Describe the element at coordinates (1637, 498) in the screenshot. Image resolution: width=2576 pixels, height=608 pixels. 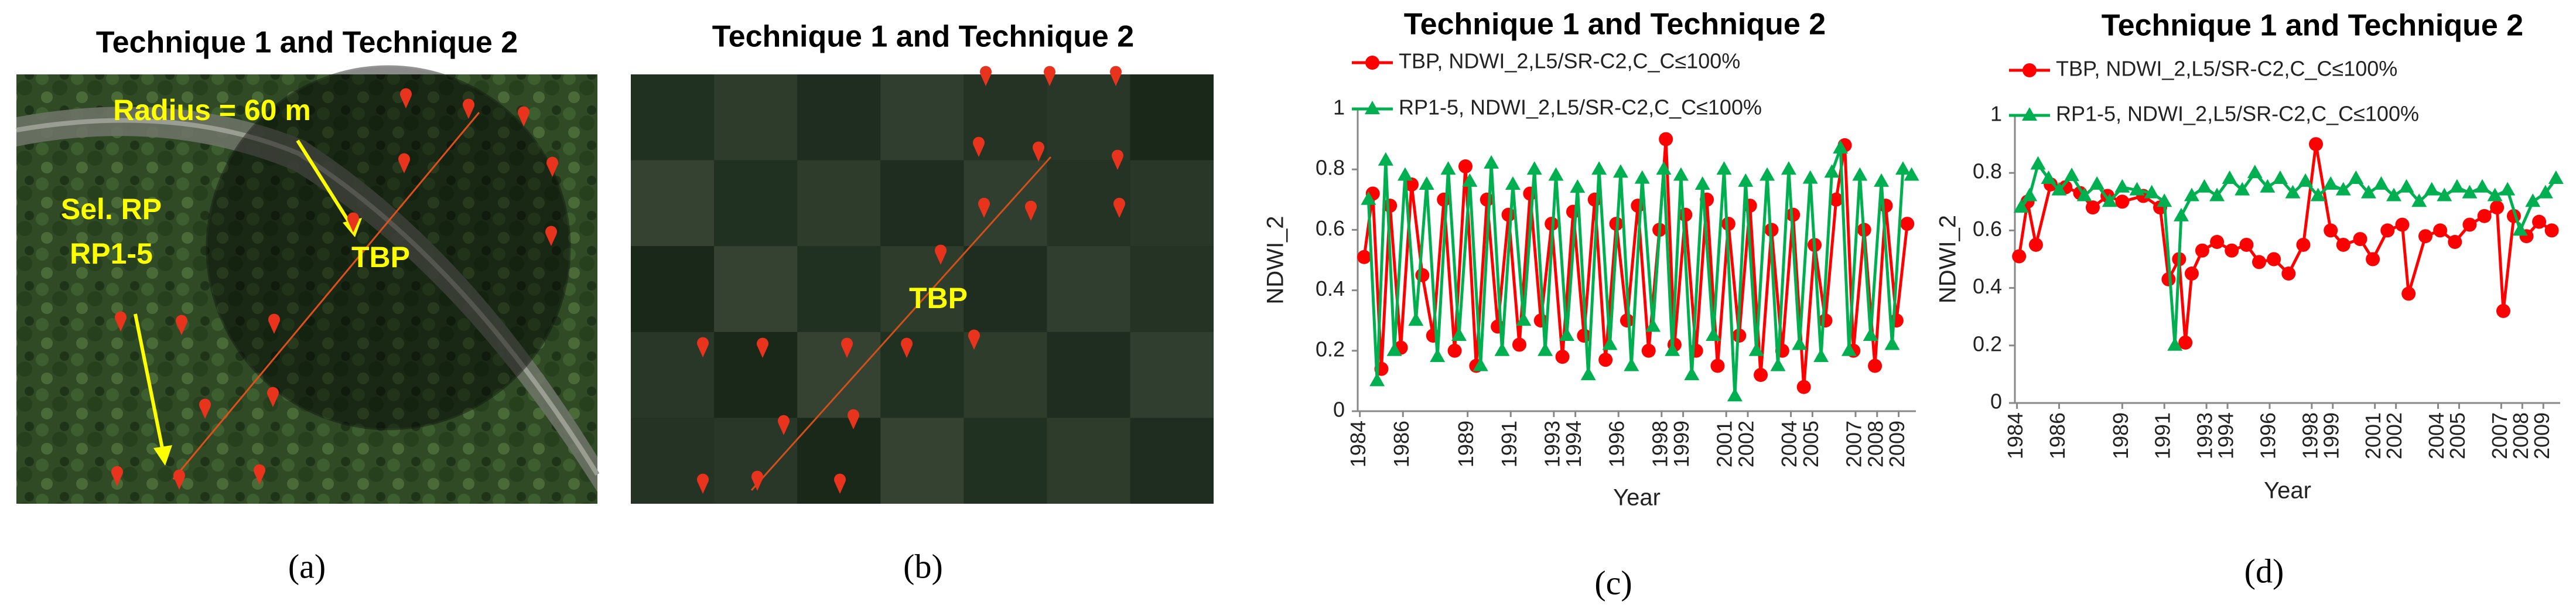
I see `x-axis-label: Year` at that location.